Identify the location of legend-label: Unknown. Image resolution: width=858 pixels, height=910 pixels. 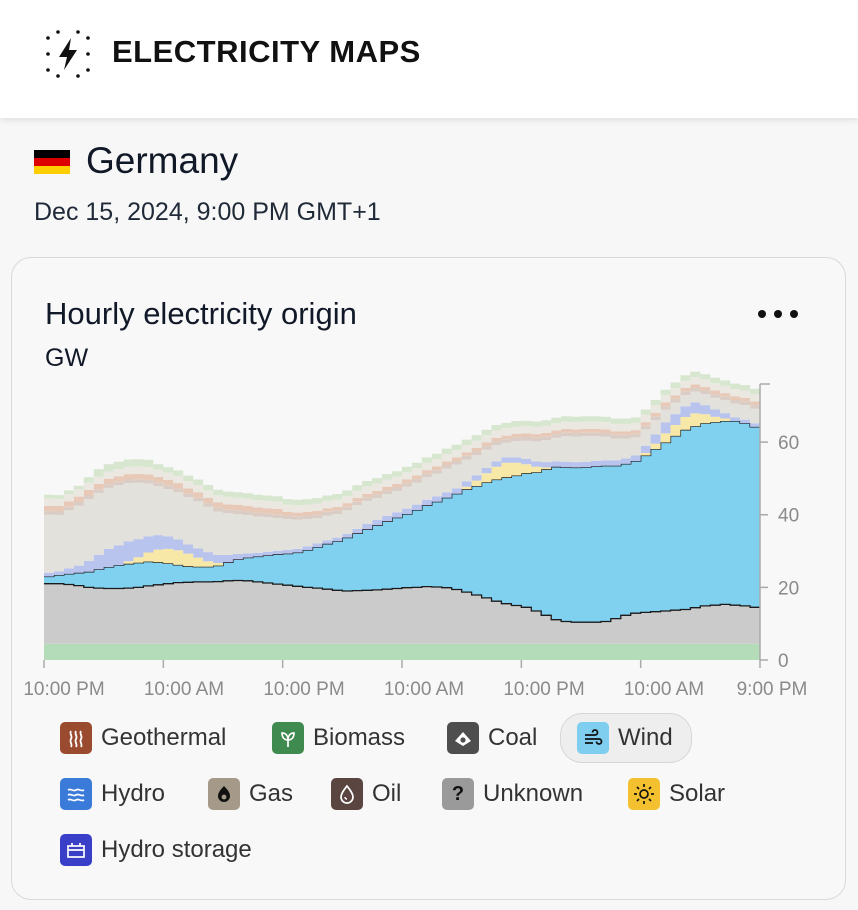
(533, 793).